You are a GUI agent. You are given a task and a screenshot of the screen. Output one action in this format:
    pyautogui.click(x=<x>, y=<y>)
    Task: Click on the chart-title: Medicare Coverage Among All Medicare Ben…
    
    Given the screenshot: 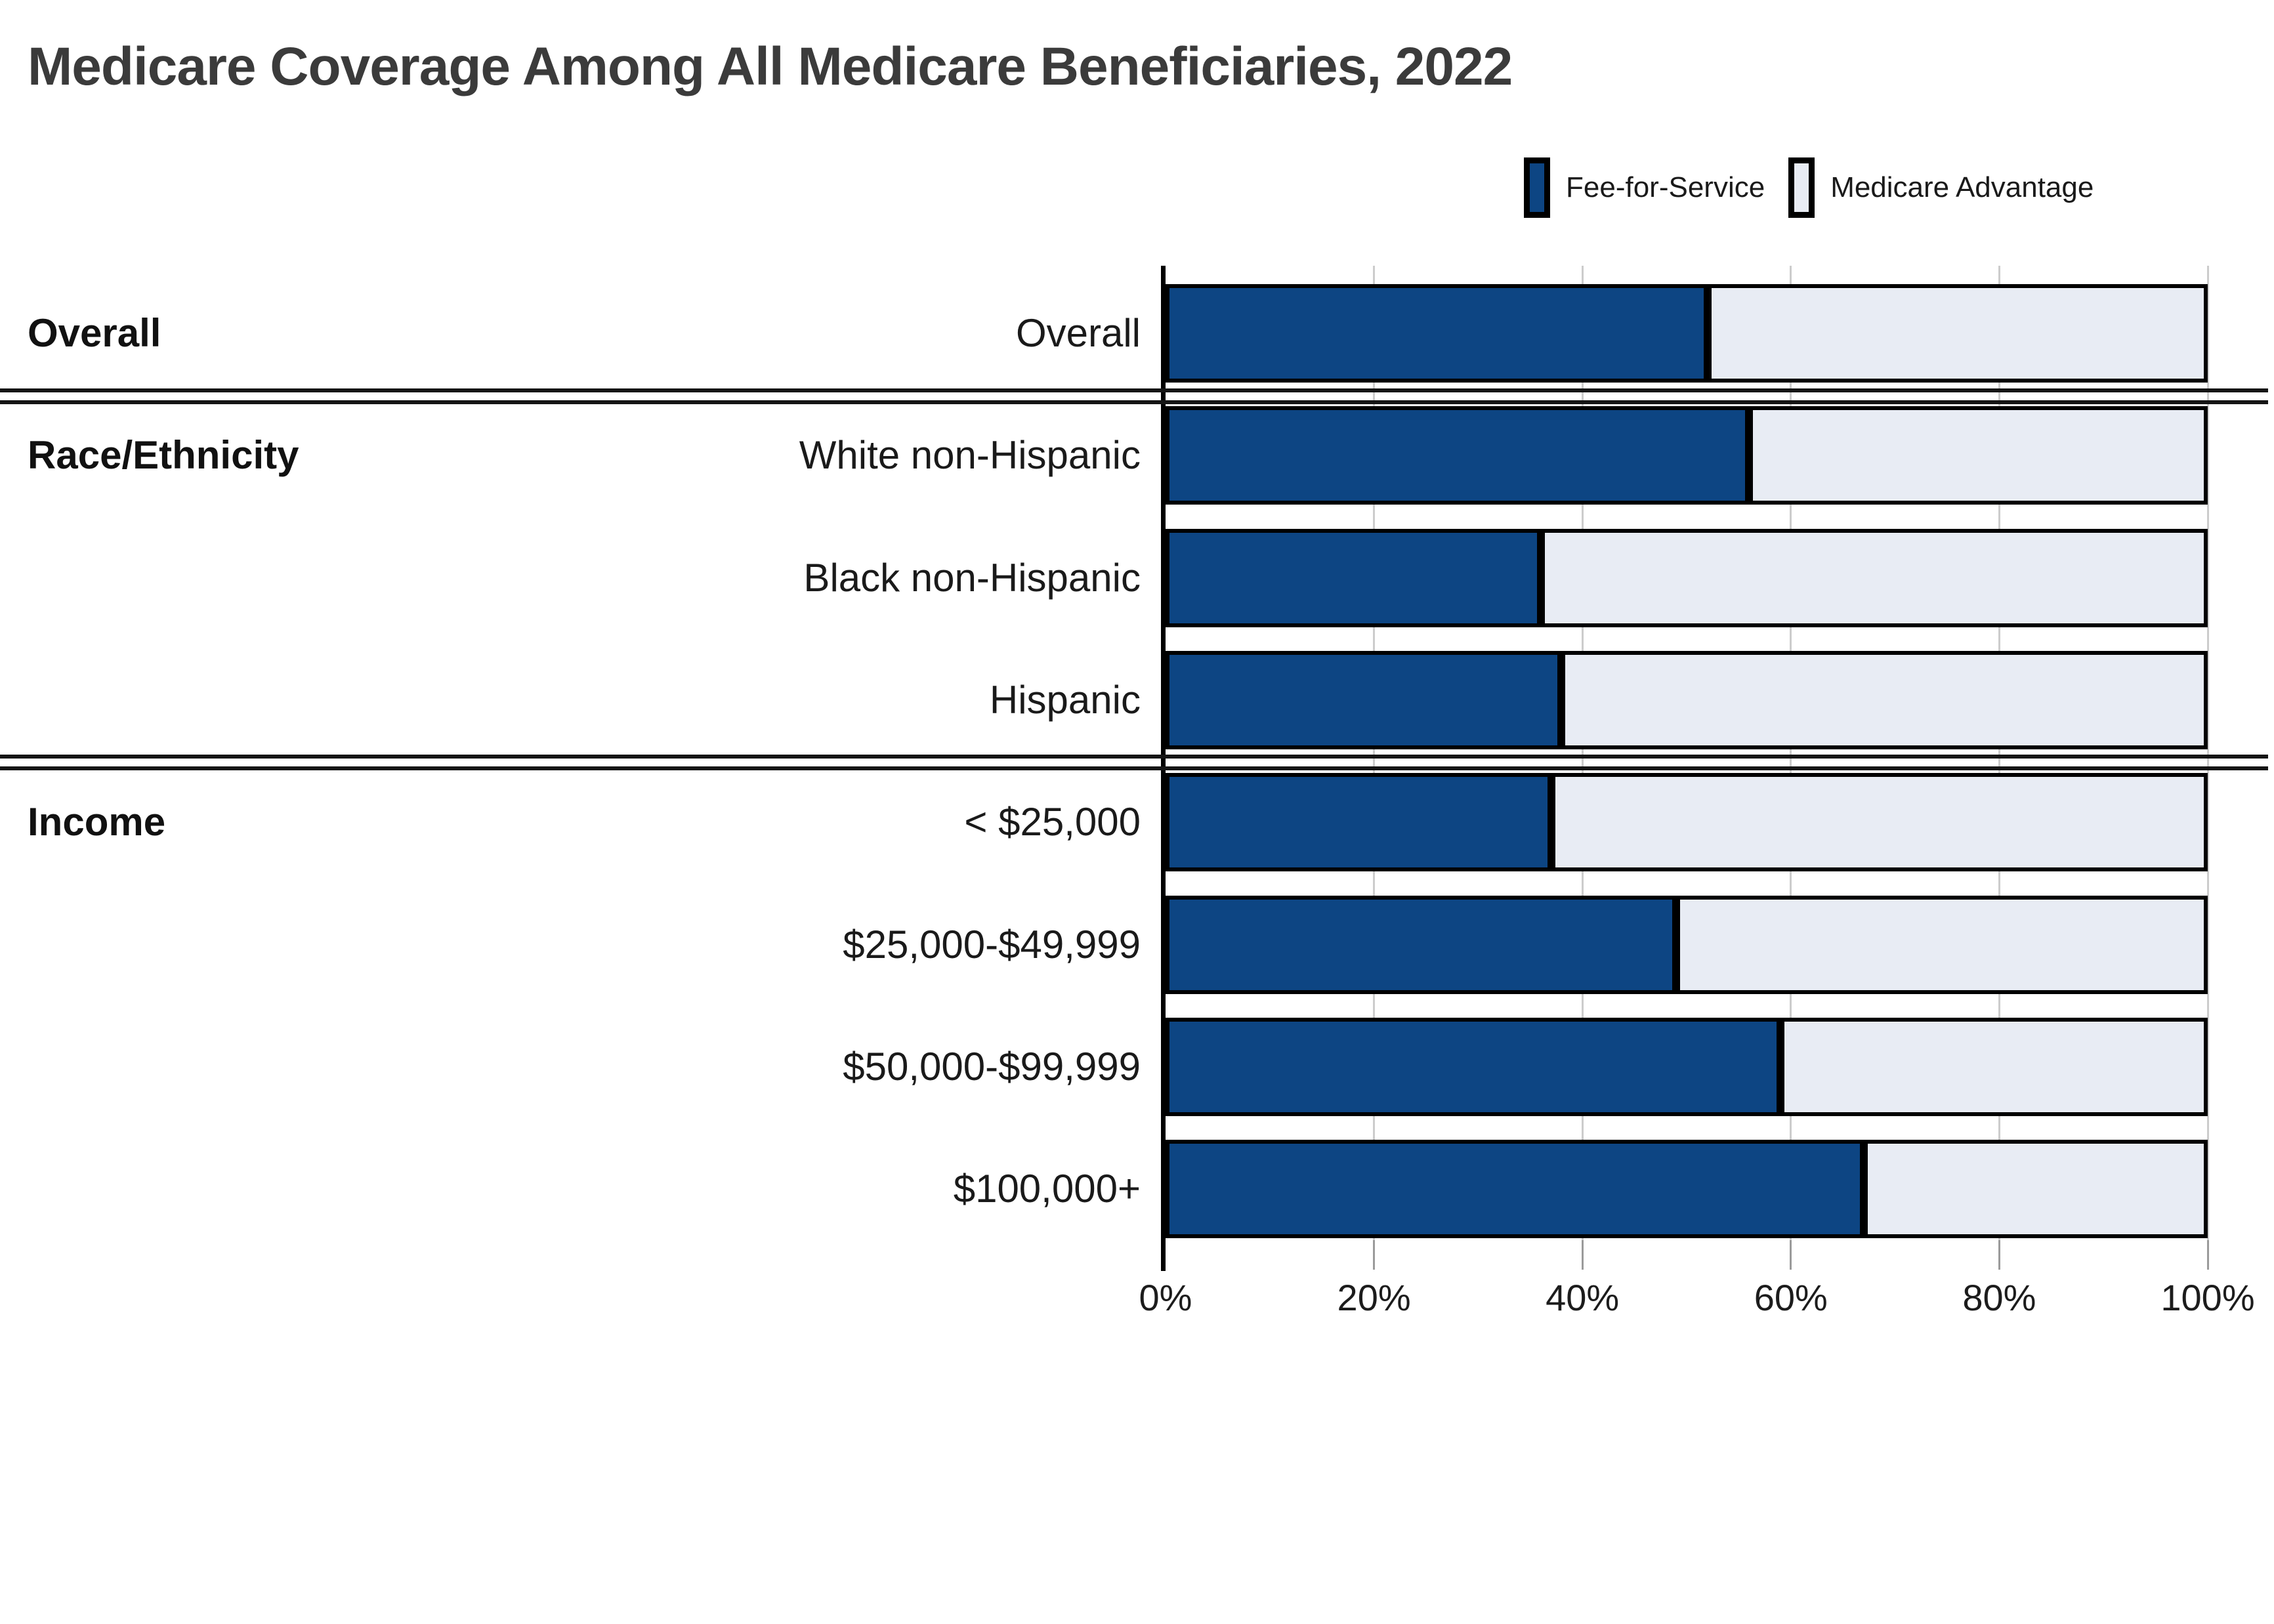 What is the action you would take?
    pyautogui.click(x=770, y=66)
    